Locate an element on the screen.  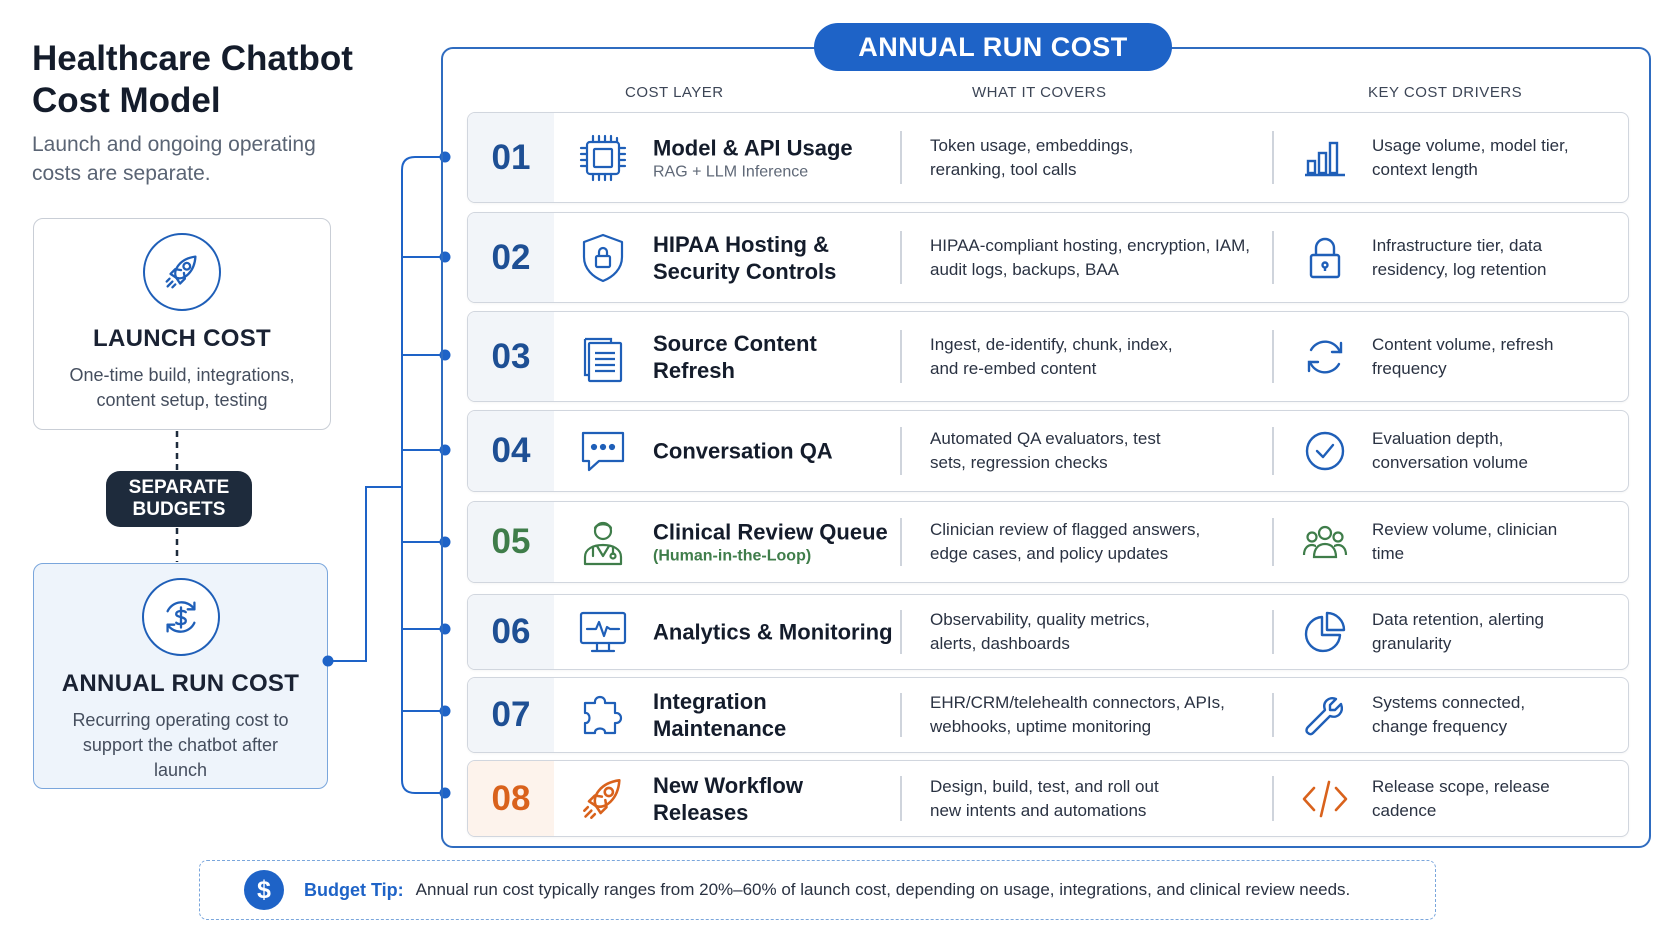
row-title: Source Content Refresh is located at coordinates (735, 356).